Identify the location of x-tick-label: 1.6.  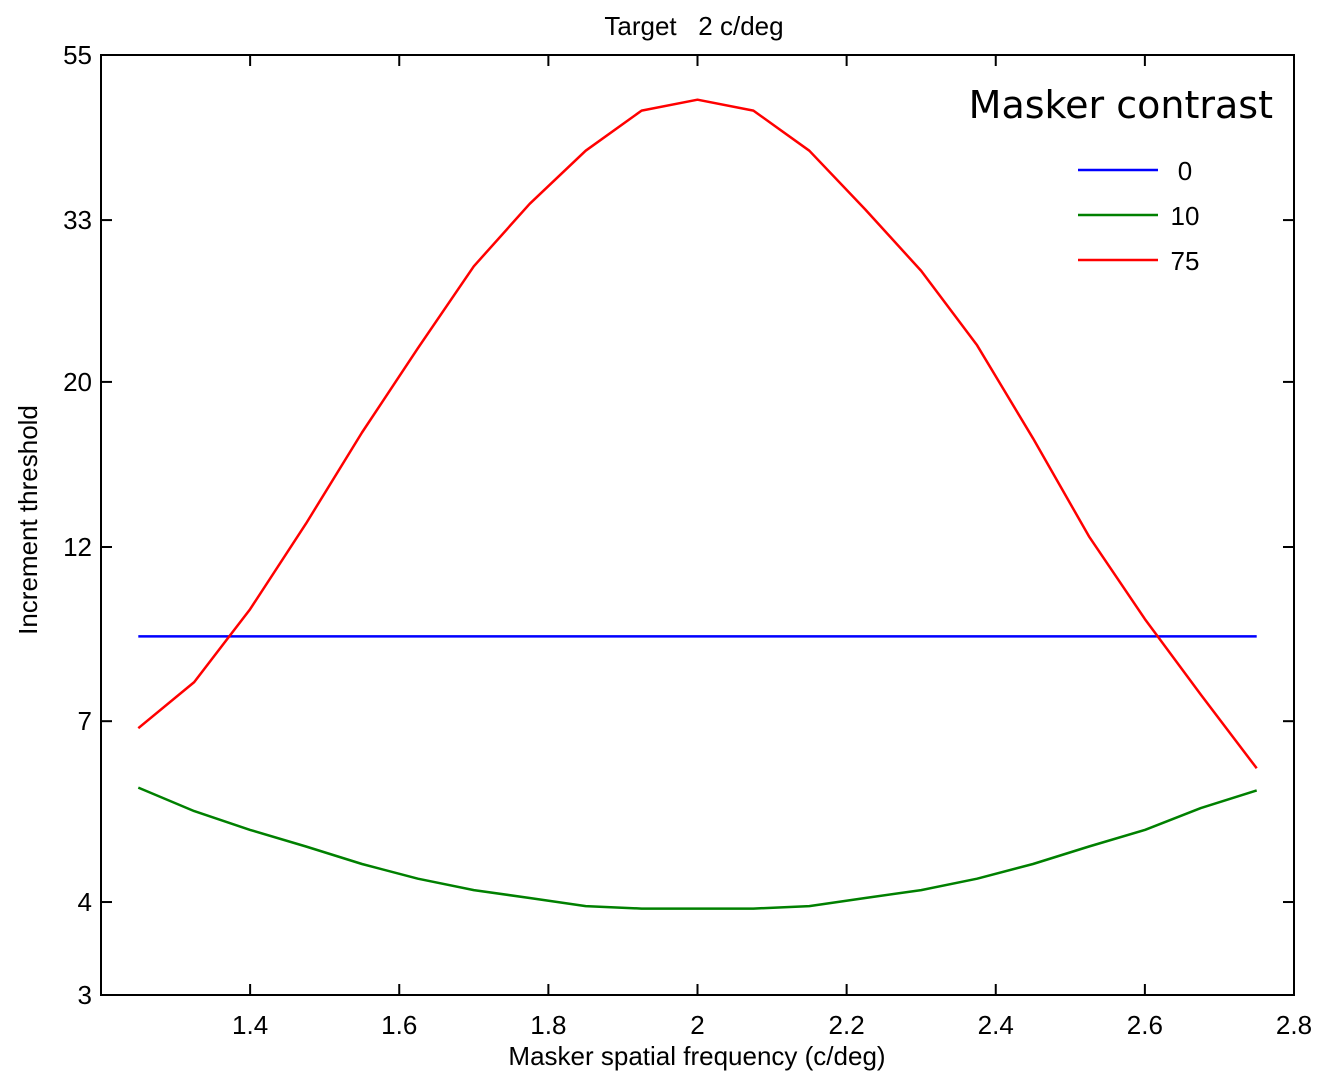
(399, 1025).